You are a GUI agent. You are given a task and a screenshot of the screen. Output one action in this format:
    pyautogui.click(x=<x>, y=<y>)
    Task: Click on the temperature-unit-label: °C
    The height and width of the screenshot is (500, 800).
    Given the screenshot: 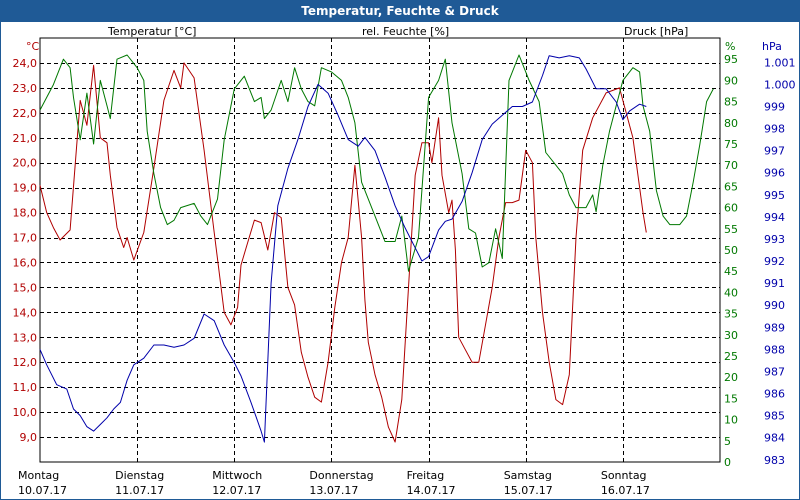 What is the action you would take?
    pyautogui.click(x=33, y=46)
    